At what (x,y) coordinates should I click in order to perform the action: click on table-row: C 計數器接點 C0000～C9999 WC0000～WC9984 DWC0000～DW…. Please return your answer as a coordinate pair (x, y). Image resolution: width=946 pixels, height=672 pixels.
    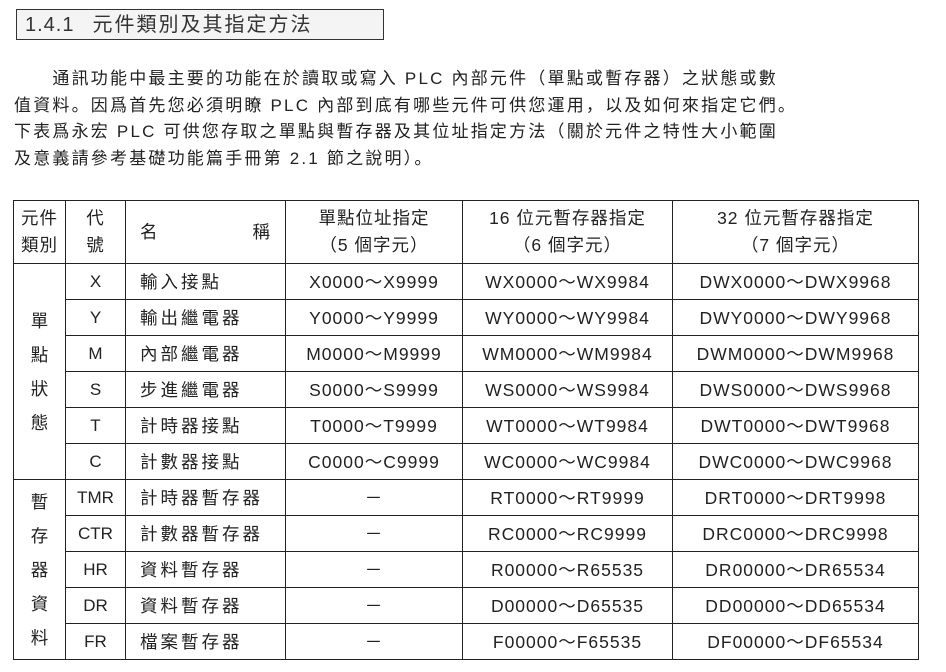
    Looking at the image, I should click on (466, 461).